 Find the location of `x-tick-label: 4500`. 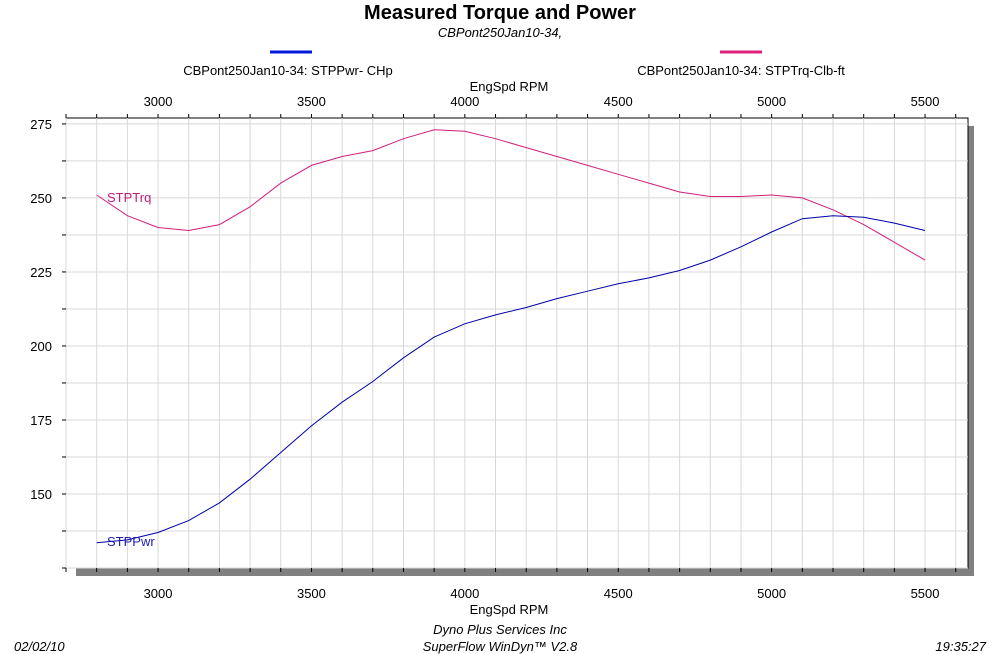

x-tick-label: 4500 is located at coordinates (618, 593).